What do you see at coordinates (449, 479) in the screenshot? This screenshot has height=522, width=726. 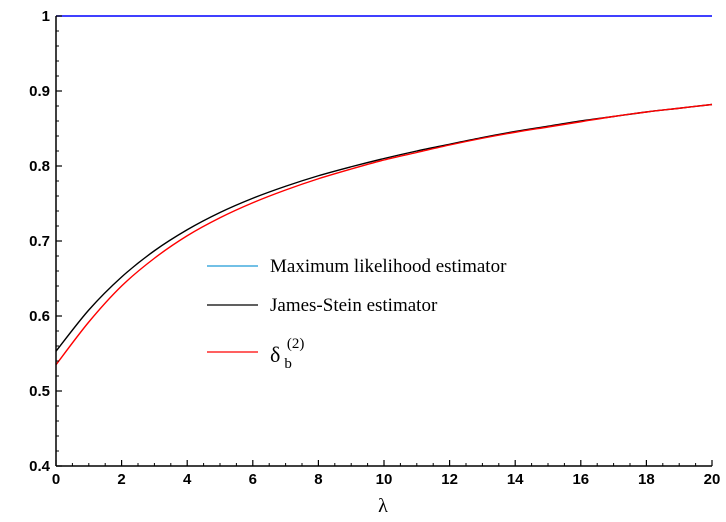 I see `x-tick-label: 12` at bounding box center [449, 479].